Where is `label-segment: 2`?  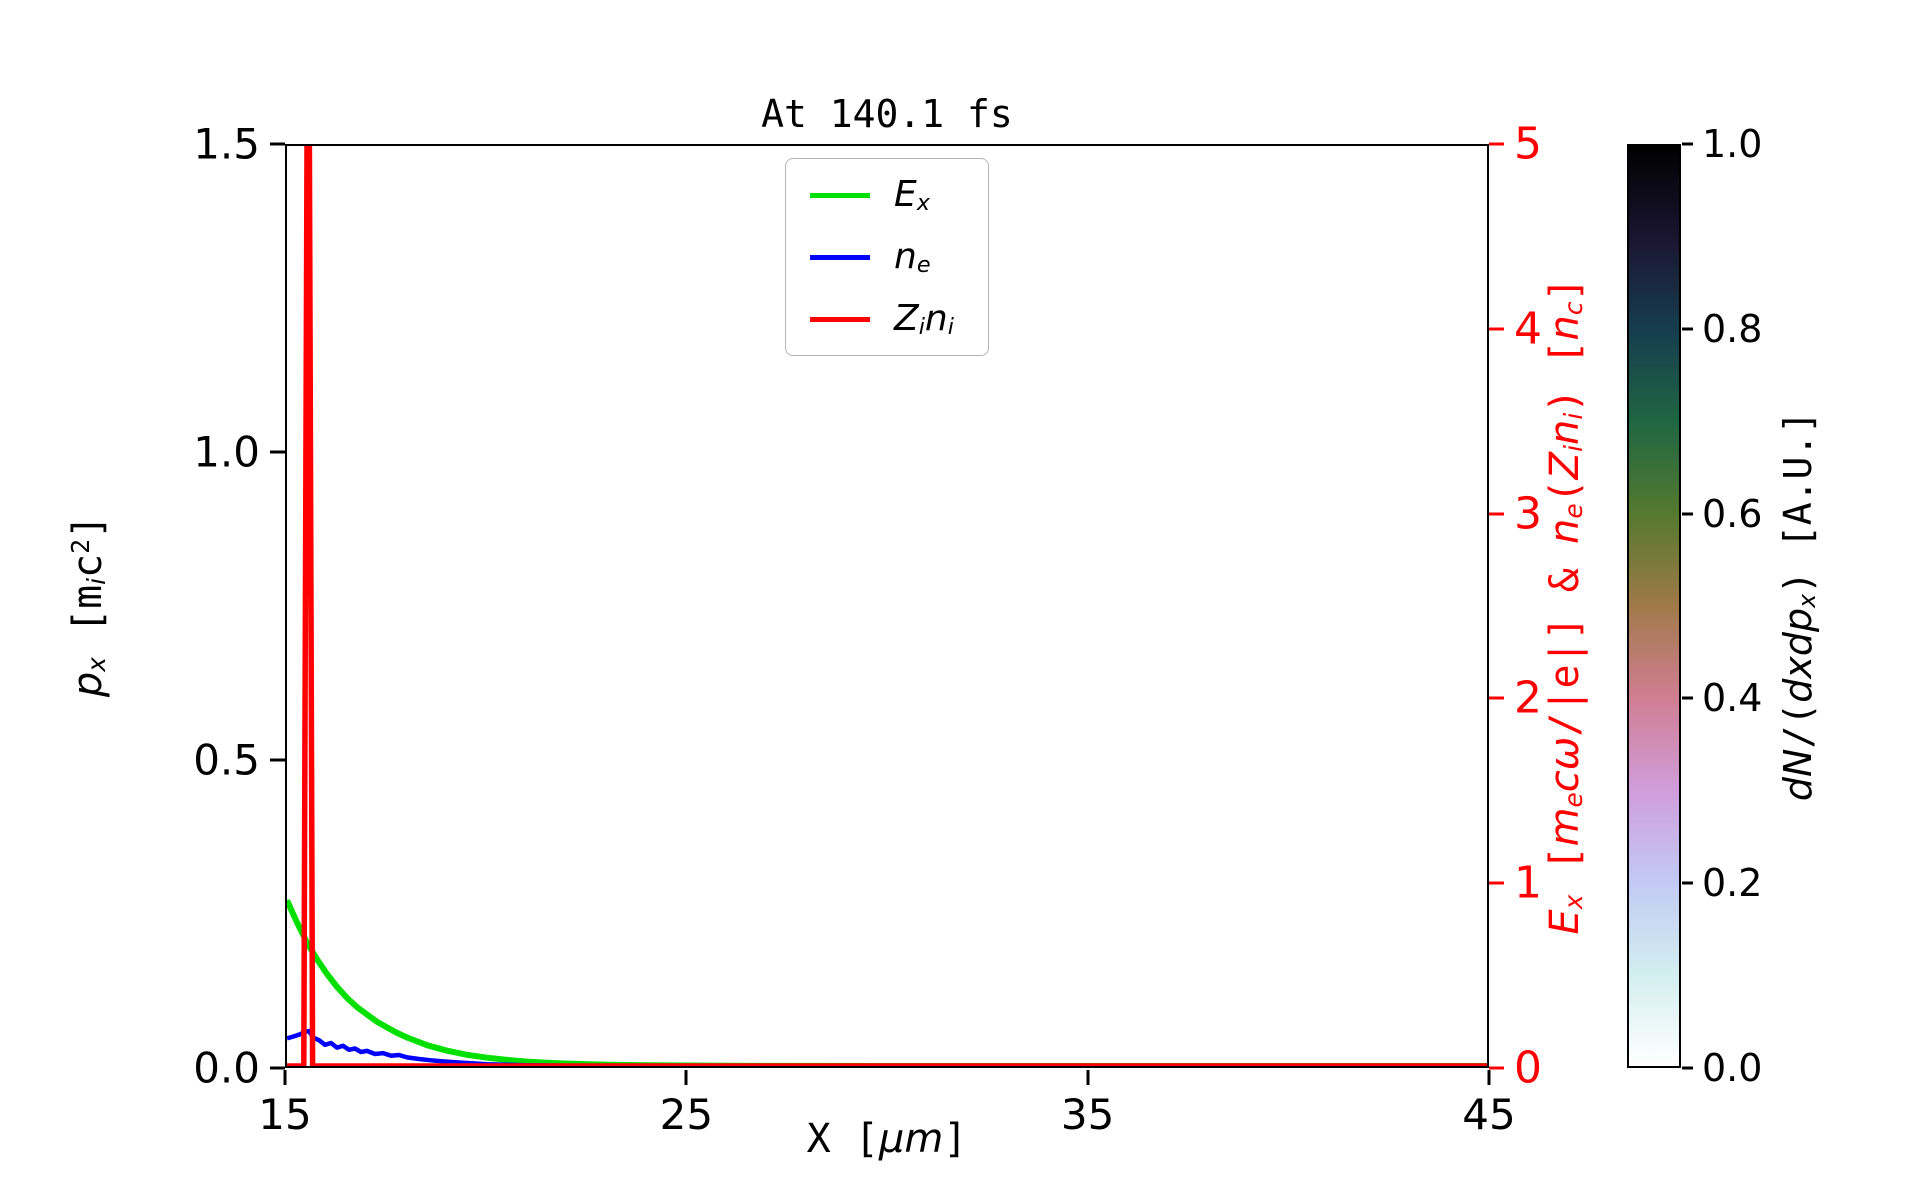 label-segment: 2 is located at coordinates (80, 546).